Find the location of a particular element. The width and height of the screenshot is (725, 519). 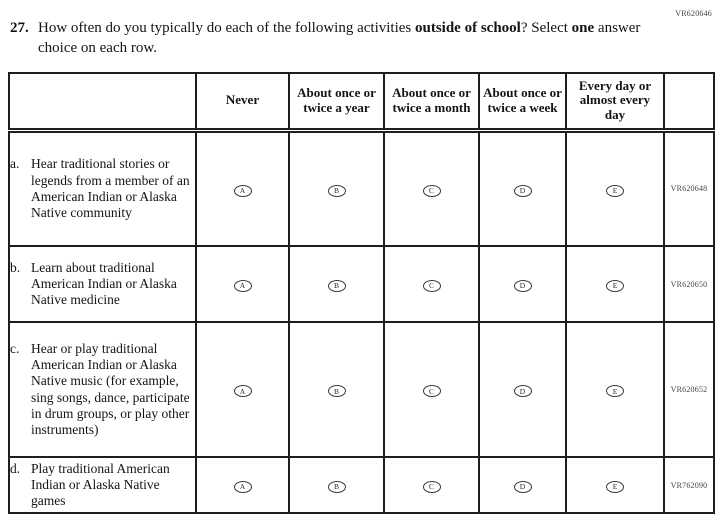

row-a-option-week-cell: D is located at coordinates (522, 188).